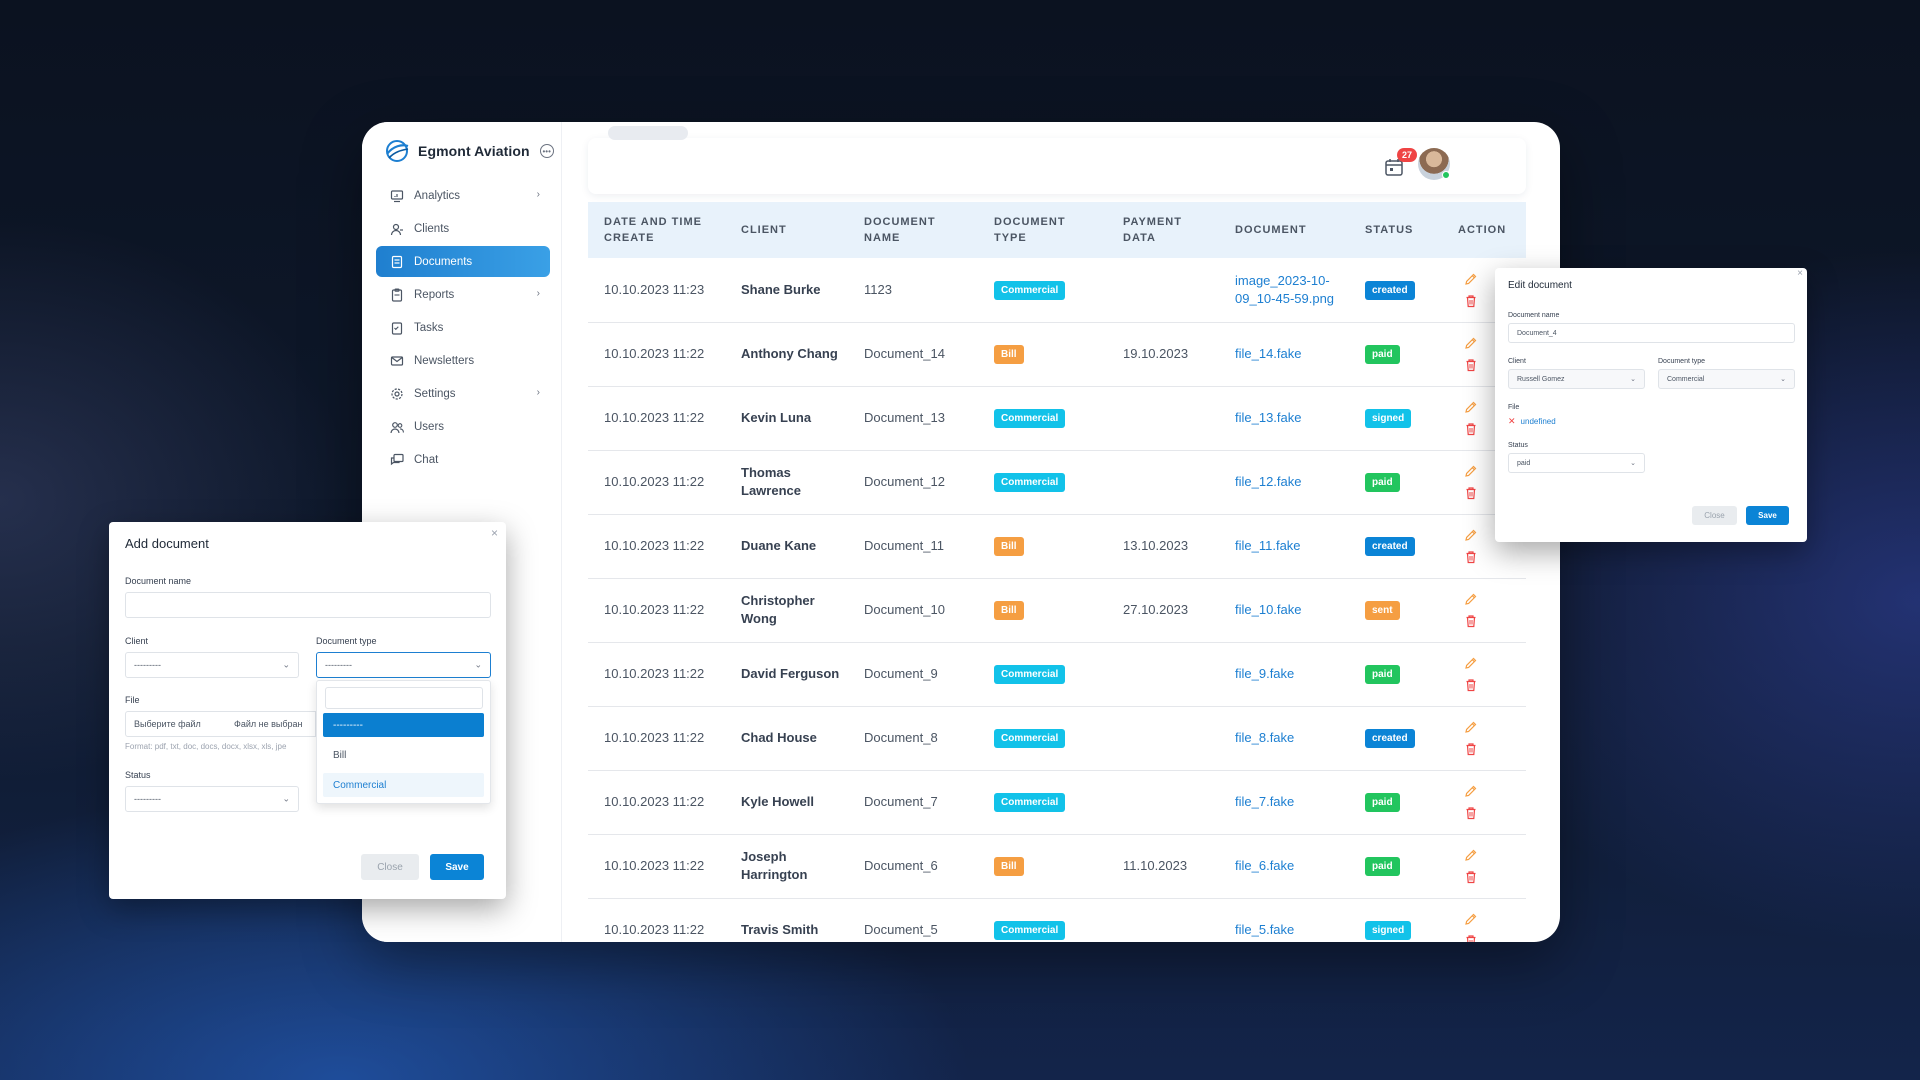 The width and height of the screenshot is (1920, 1080). What do you see at coordinates (1284, 802) in the screenshot?
I see `cell-document-file-link: file_7.fake` at bounding box center [1284, 802].